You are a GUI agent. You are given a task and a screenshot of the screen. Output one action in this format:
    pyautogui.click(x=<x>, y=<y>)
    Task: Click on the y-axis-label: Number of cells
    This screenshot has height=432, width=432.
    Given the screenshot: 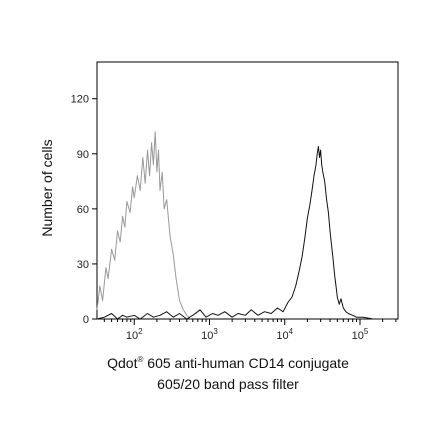 What is the action you would take?
    pyautogui.click(x=47, y=187)
    